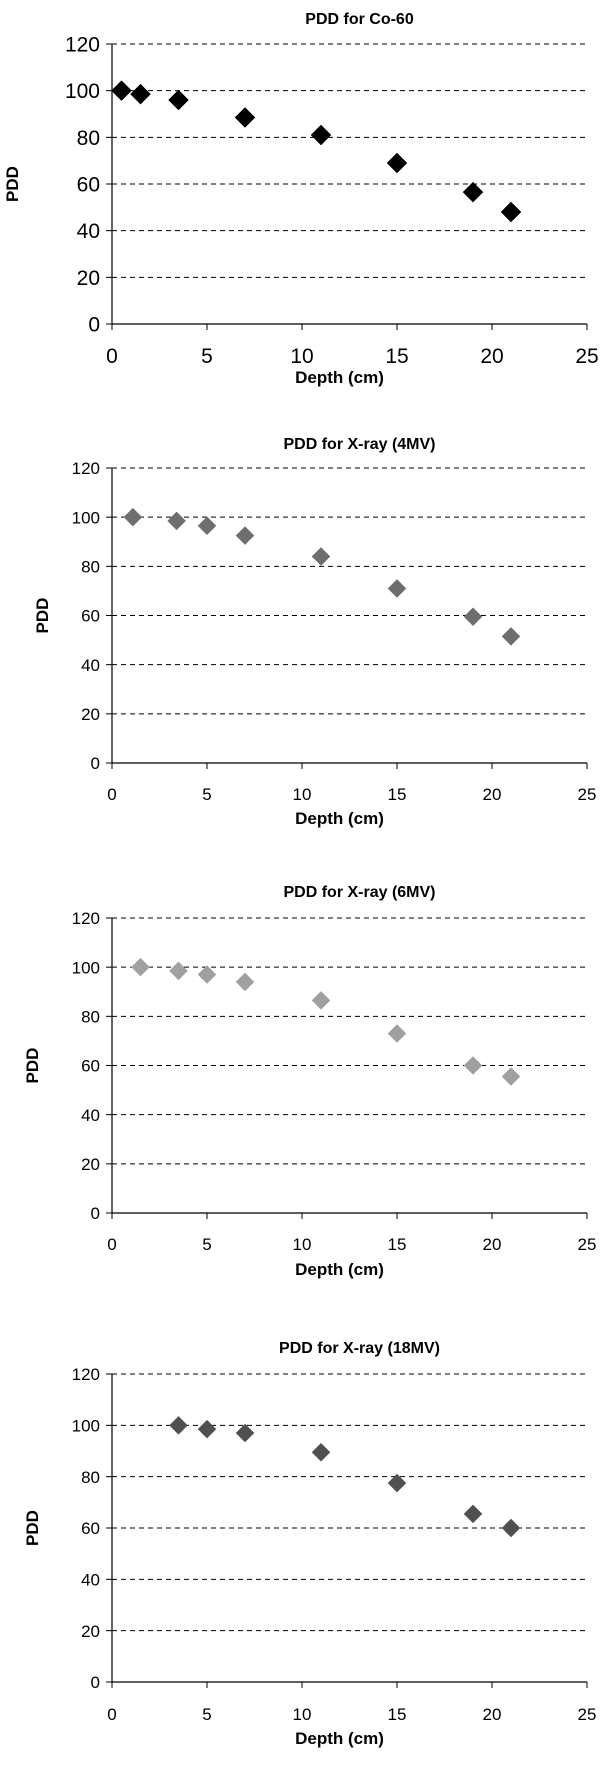 This screenshot has height=1765, width=608. Describe the element at coordinates (359, 19) in the screenshot. I see `chart-title: PDD for Co-60` at that location.